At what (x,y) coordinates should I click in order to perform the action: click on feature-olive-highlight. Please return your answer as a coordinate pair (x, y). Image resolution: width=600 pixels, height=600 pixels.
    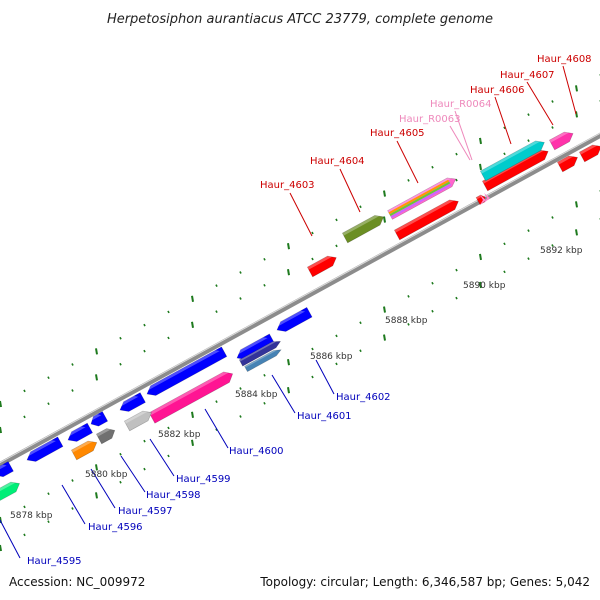
    Looking at the image, I should click on (361, 225).